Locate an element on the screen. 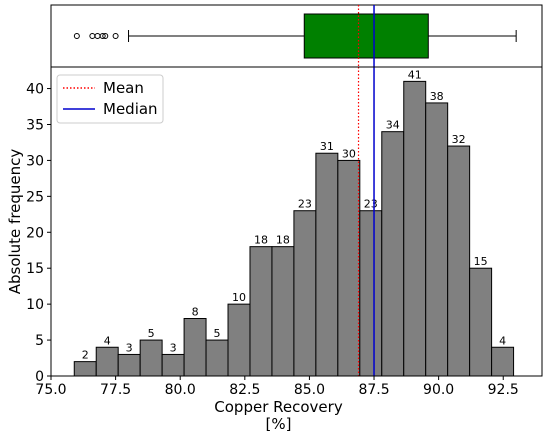 This screenshot has height=434, width=550. y-tick-label: 35 is located at coordinates (35, 125).